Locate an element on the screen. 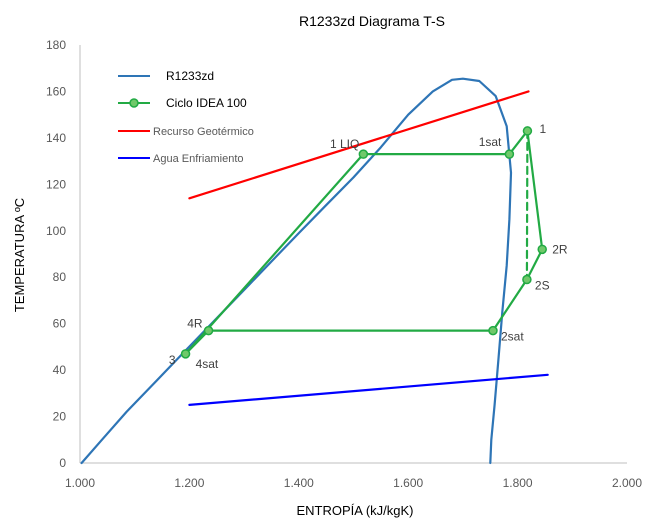 This screenshot has width=652, height=526. x-tick-label: 2.000 is located at coordinates (627, 483).